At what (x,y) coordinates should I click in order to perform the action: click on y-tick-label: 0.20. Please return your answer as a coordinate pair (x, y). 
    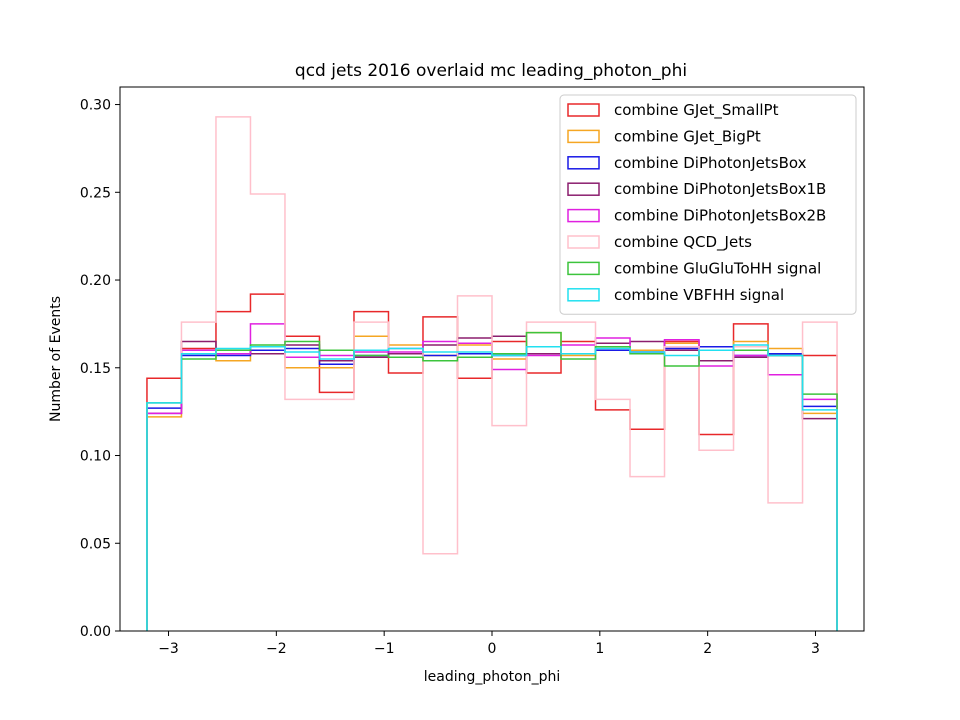
    Looking at the image, I should click on (95, 281).